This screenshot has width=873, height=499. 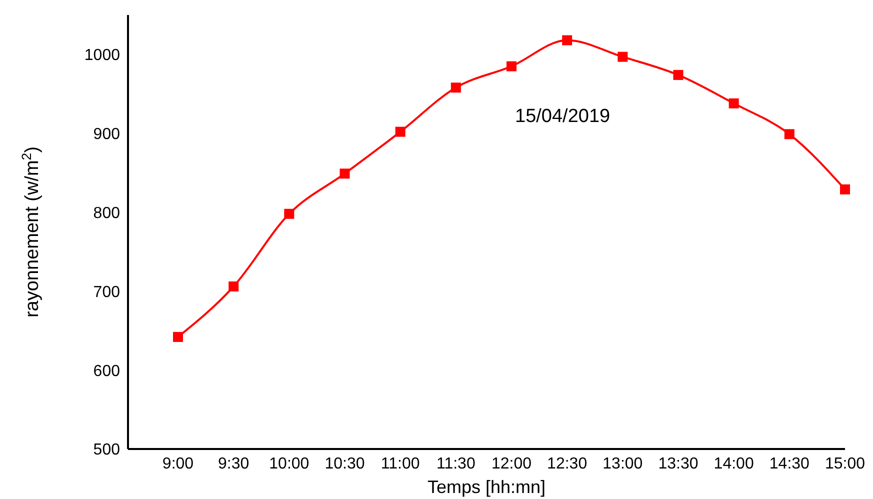 I want to click on x-tick-label: 13:30, so click(x=678, y=463).